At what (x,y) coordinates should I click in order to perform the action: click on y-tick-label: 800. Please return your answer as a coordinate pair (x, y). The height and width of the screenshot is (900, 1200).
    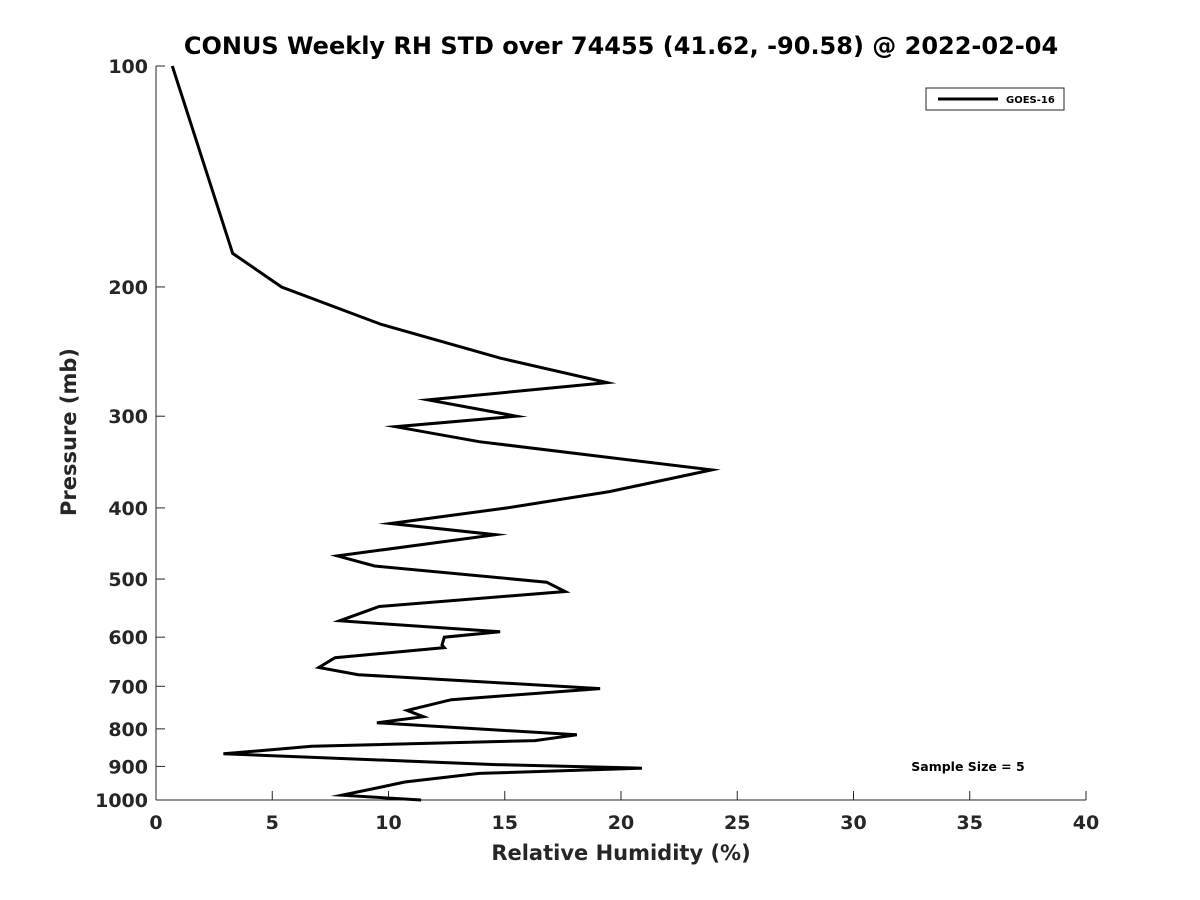
    Looking at the image, I should click on (128, 730).